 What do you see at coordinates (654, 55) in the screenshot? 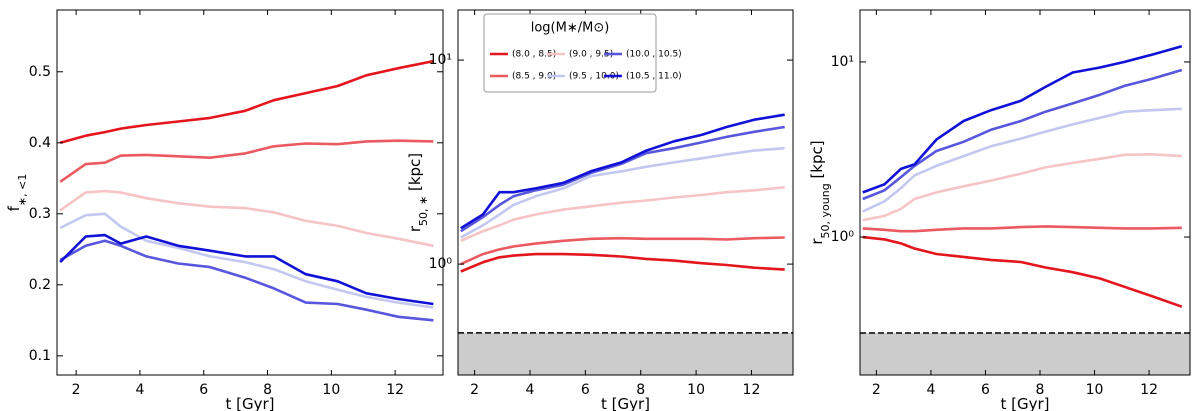
I see `legend-label: (10.0 , 10.5)` at bounding box center [654, 55].